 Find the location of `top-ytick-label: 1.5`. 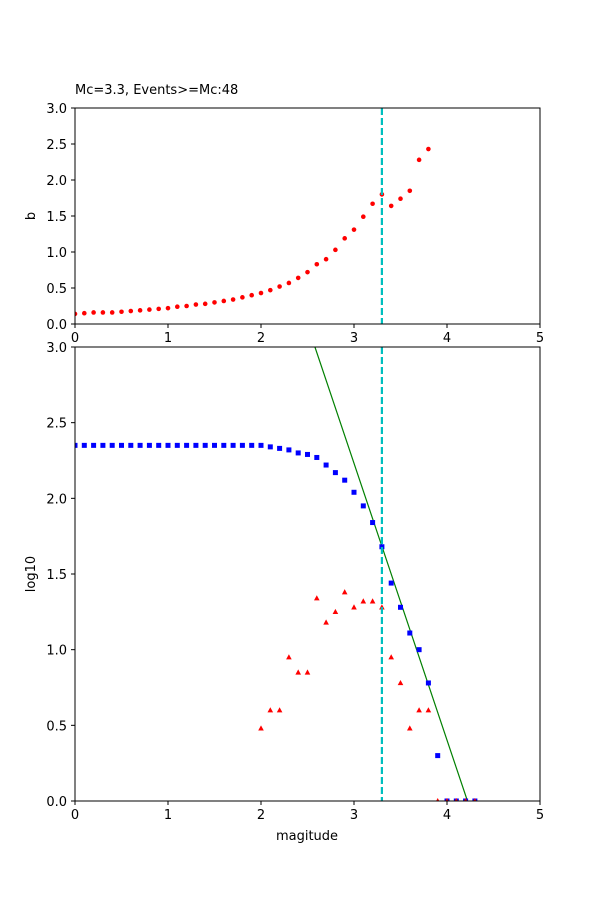

top-ytick-label: 1.5 is located at coordinates (56, 217).